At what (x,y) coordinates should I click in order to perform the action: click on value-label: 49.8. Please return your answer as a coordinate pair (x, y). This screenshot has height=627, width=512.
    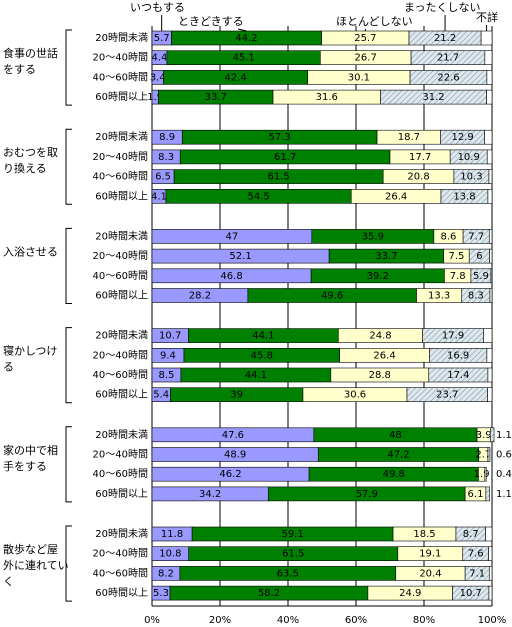
    Looking at the image, I should click on (394, 474).